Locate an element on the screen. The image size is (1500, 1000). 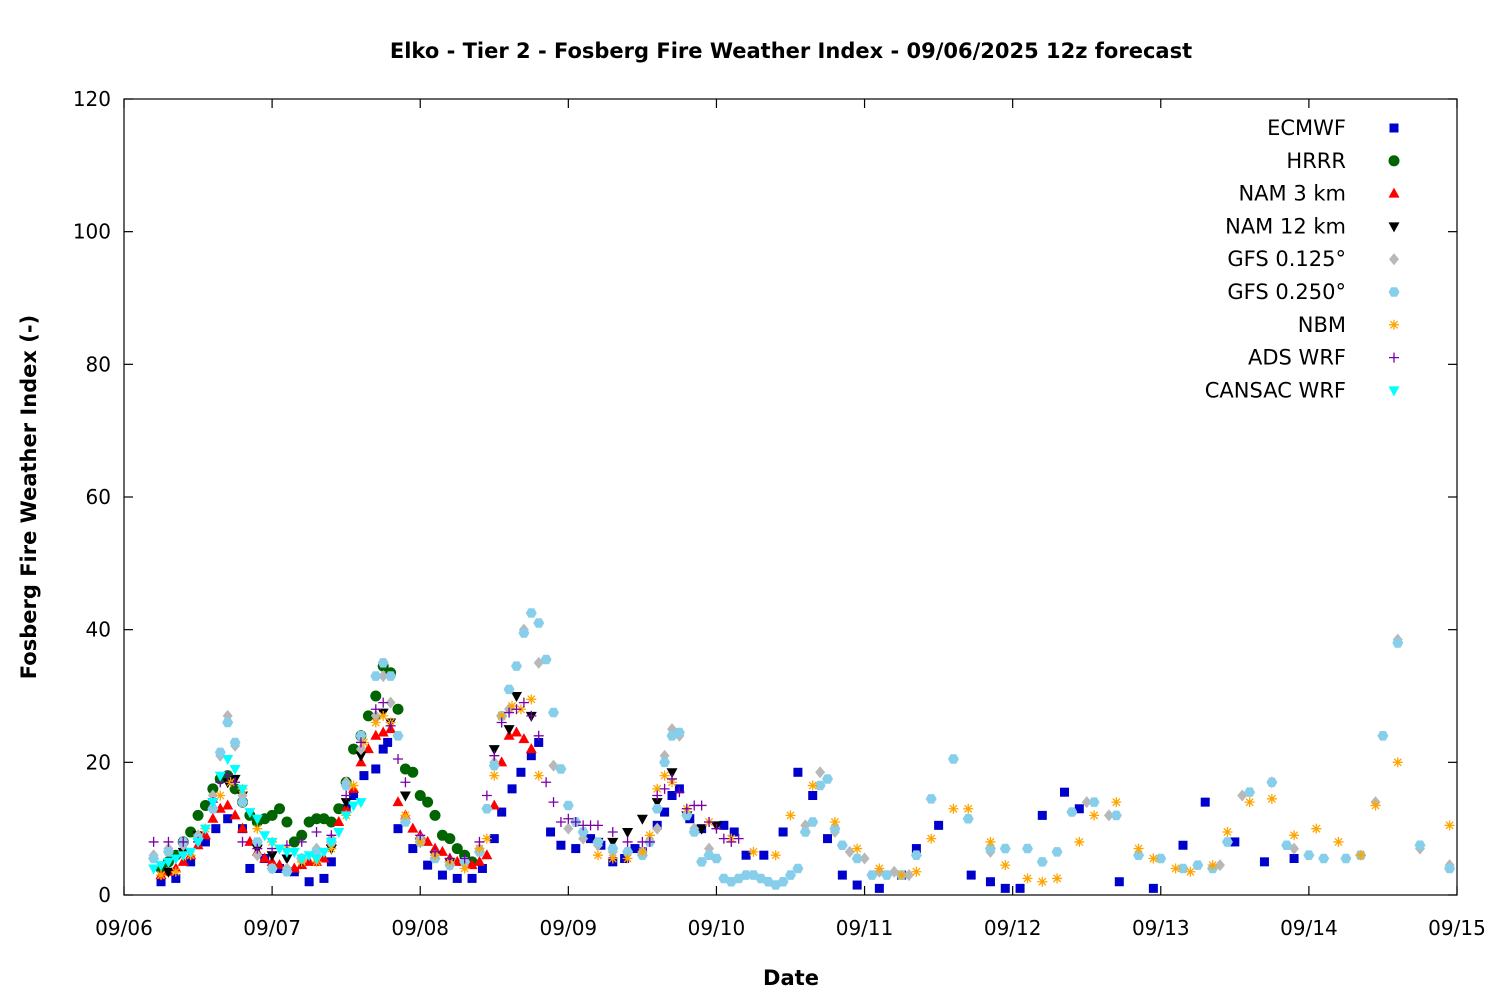
legend-marker-ads-wrf is located at coordinates (1394, 357).